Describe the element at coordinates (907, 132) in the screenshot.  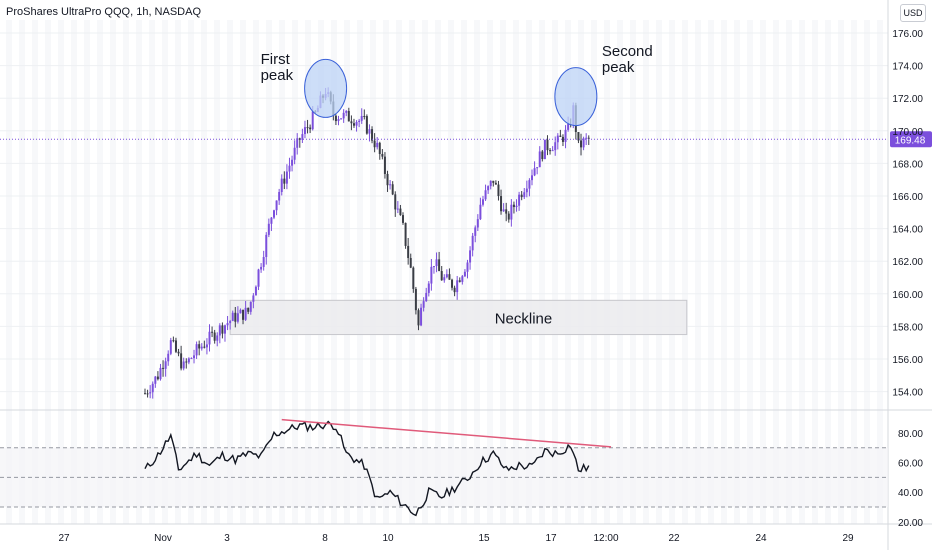
I see `price-tick-label: 170.00` at that location.